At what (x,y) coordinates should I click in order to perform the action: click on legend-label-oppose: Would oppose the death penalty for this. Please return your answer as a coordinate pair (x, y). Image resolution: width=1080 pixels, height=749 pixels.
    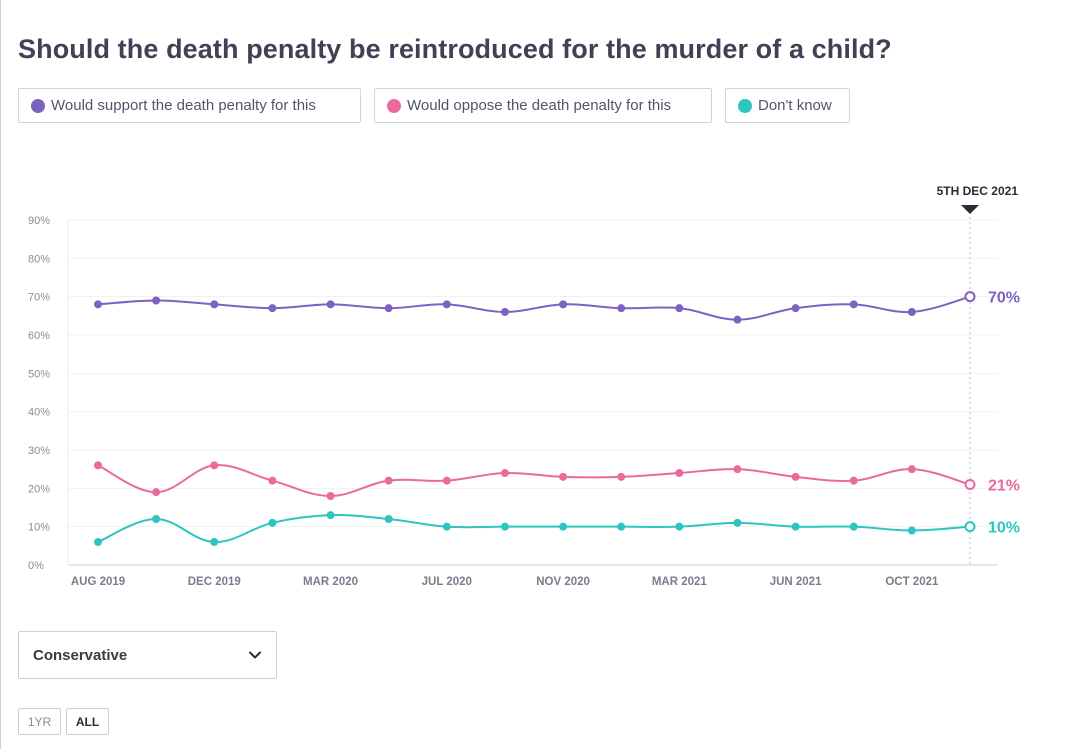
    Looking at the image, I should click on (539, 105).